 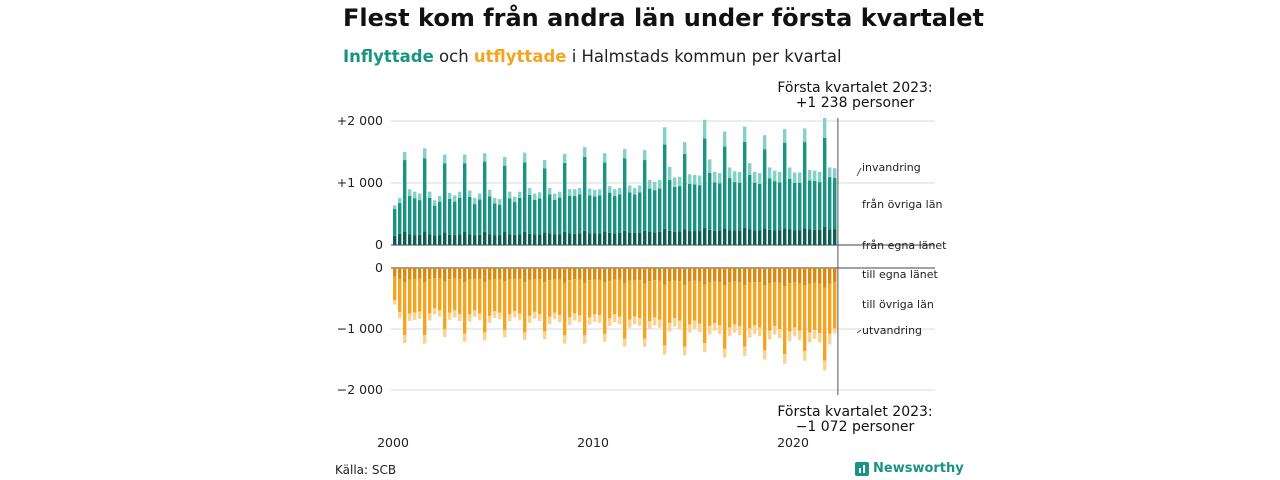 What do you see at coordinates (360, 120) in the screenshot?
I see `y-tick-label: +2 000` at bounding box center [360, 120].